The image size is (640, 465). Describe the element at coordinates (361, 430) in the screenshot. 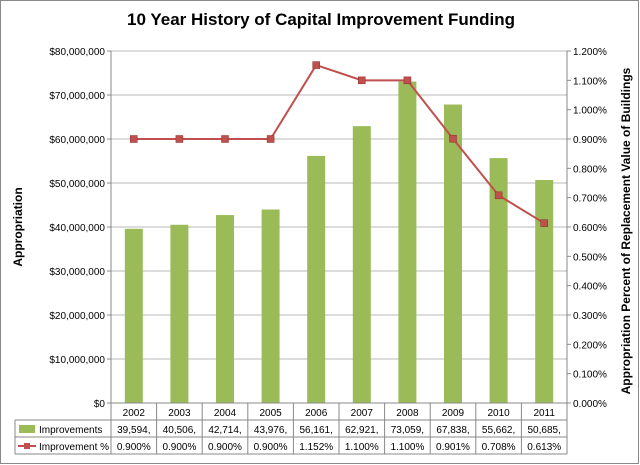

I see `table-cell-improvements: 62,921,` at that location.